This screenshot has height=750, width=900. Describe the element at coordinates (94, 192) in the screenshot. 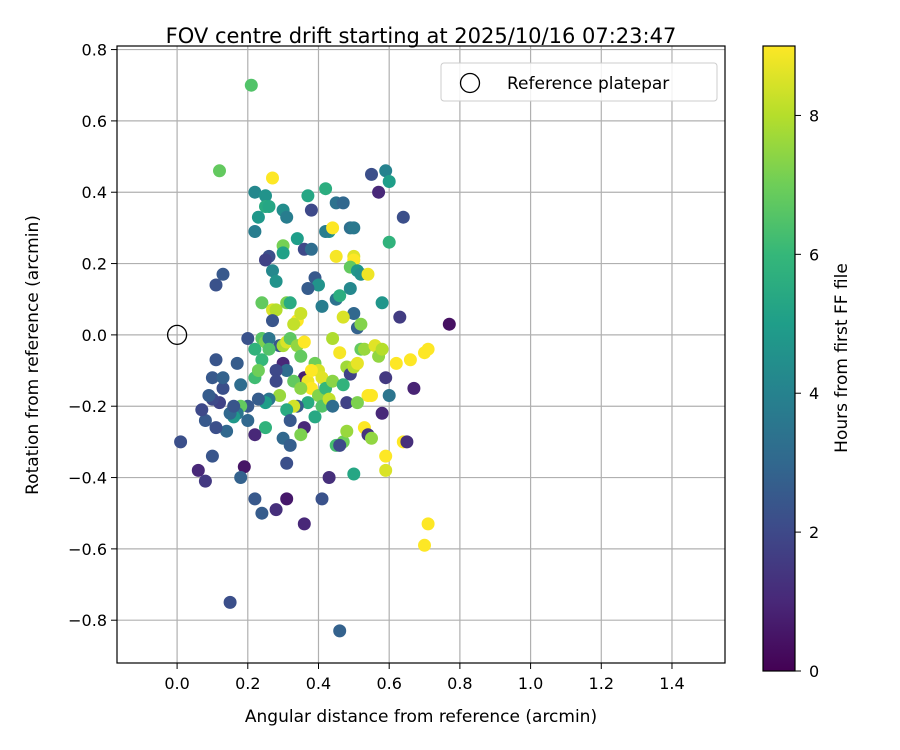

I see `y-tick-label: 0.4` at that location.